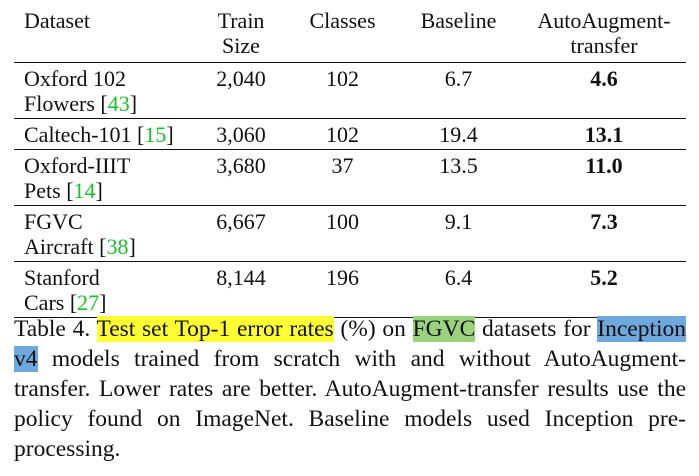  Describe the element at coordinates (117, 246) in the screenshot. I see `citation-link: 38` at that location.